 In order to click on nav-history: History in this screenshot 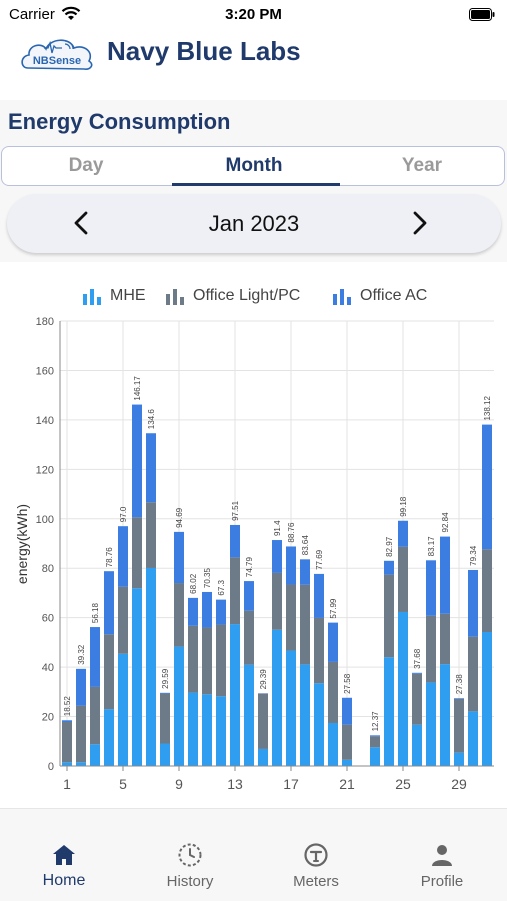, I will do `click(190, 855)`.